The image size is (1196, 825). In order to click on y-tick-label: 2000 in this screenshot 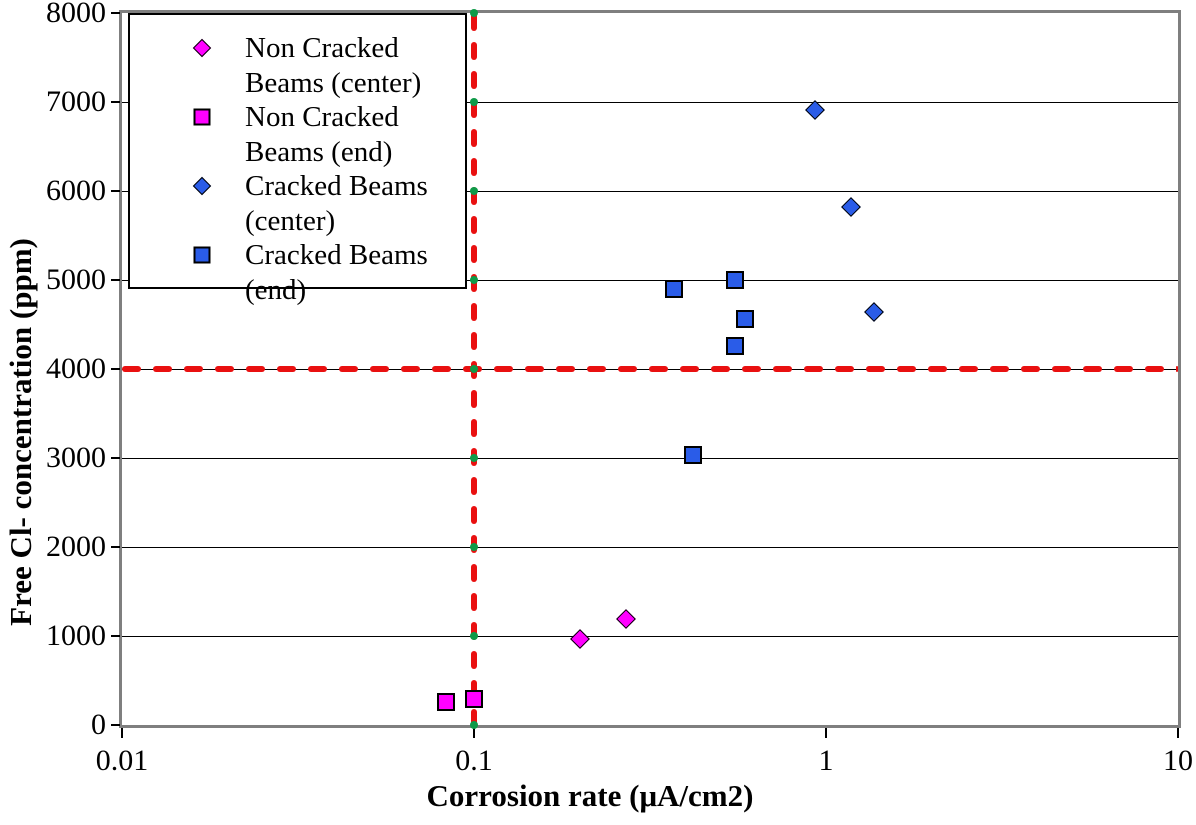, I will do `click(76, 546)`.